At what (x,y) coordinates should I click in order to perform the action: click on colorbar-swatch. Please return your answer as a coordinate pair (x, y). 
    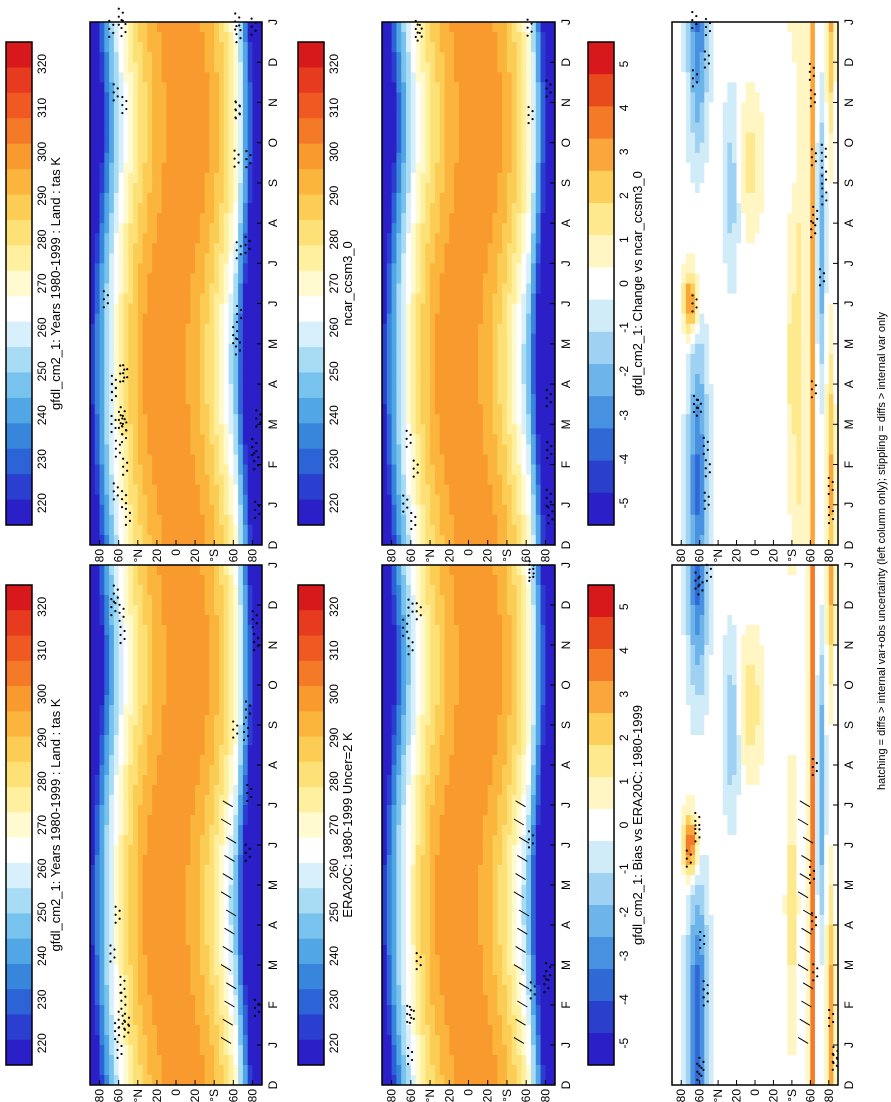
    Looking at the image, I should click on (311, 723).